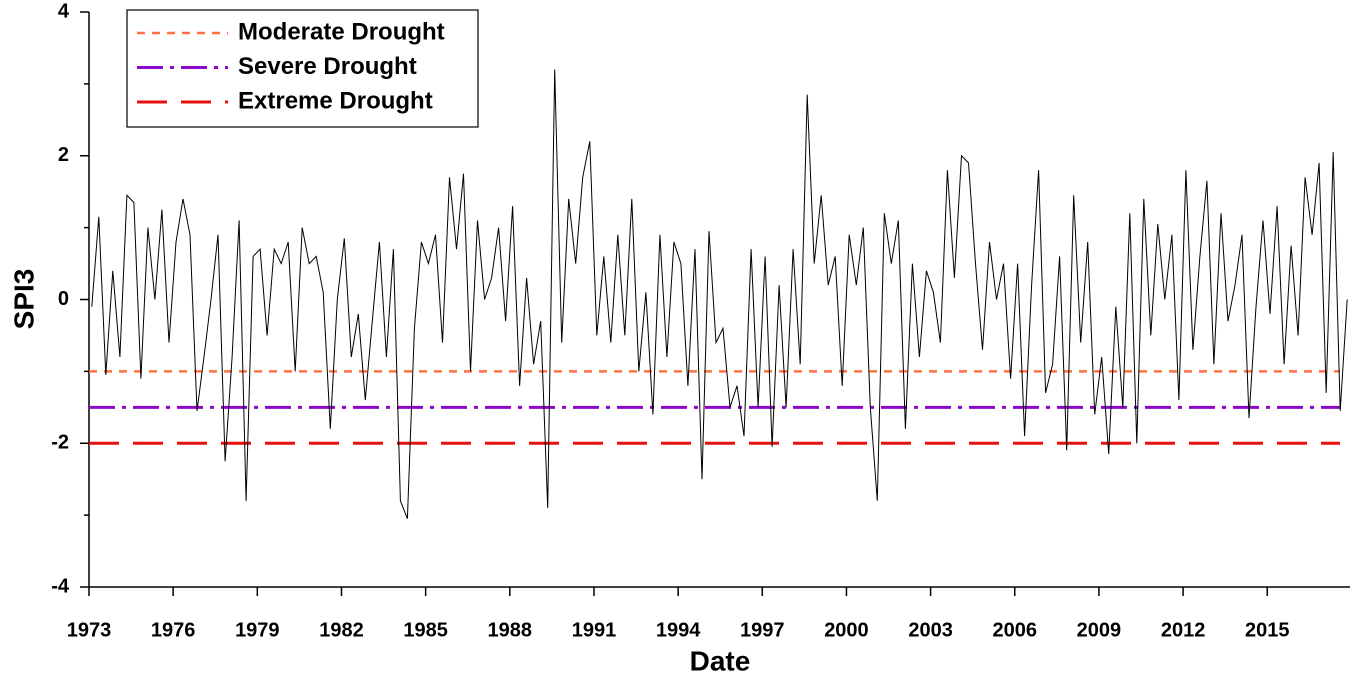 The height and width of the screenshot is (684, 1354). Describe the element at coordinates (1183, 630) in the screenshot. I see `x-tick-label: 2012` at that location.